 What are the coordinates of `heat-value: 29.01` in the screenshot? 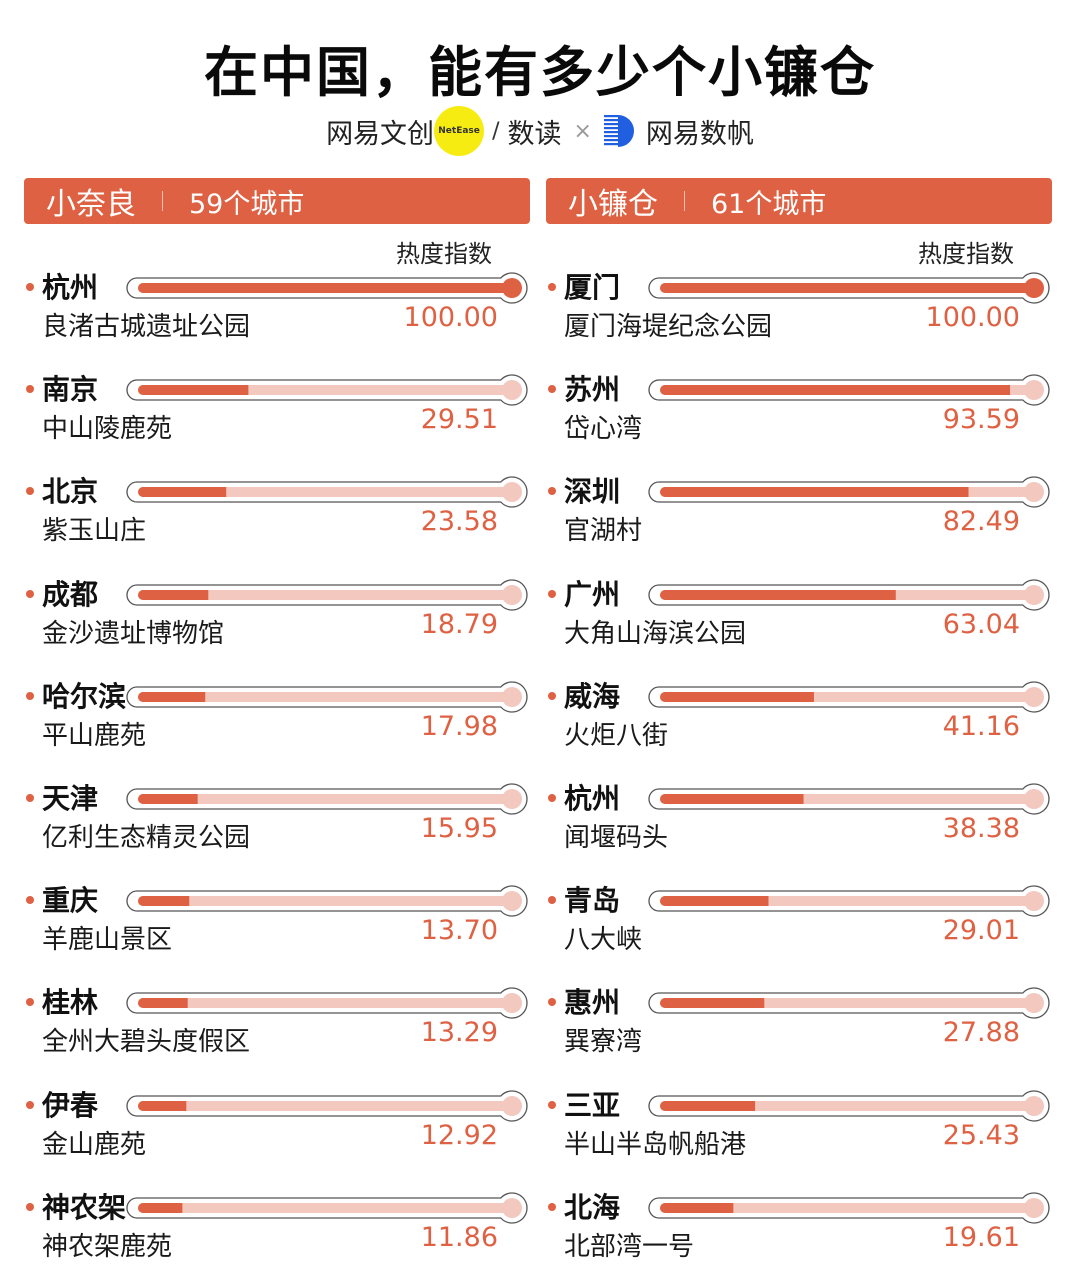 It's located at (981, 931).